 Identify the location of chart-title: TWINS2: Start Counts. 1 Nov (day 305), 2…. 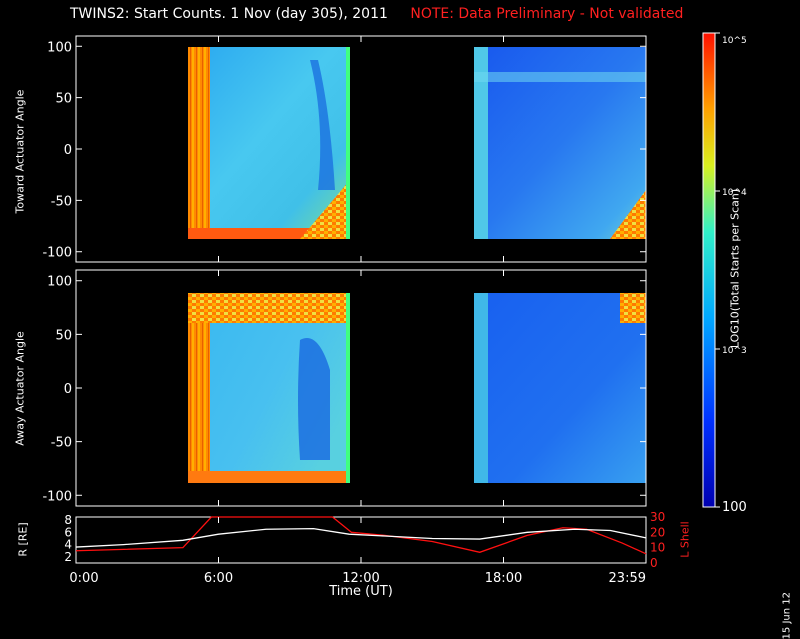
(376, 14).